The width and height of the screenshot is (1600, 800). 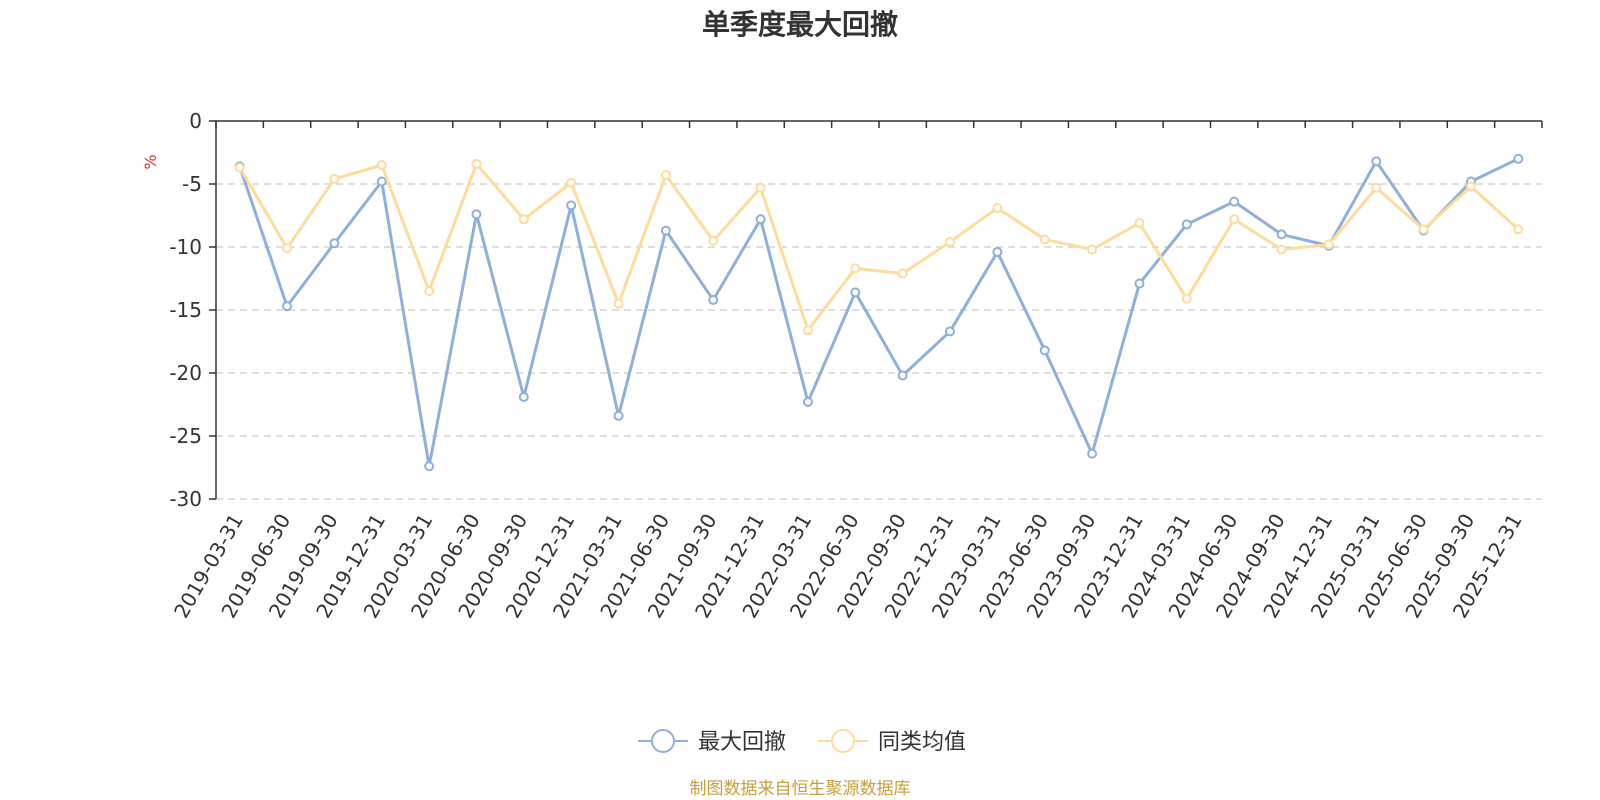 What do you see at coordinates (922, 742) in the screenshot?
I see `legend-label: 同类均值` at bounding box center [922, 742].